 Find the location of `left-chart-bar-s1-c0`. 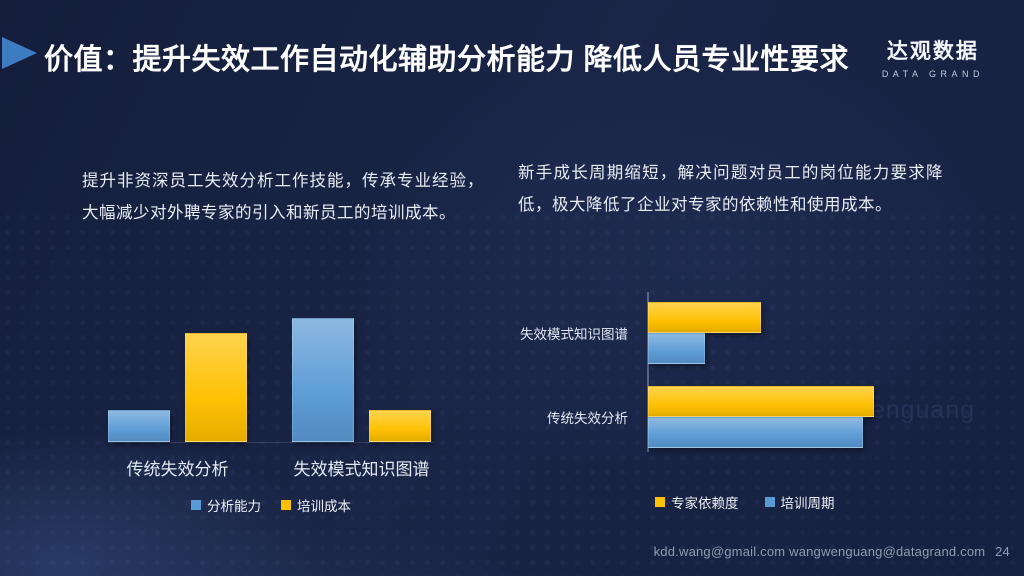

left-chart-bar-s1-c0 is located at coordinates (216, 387).